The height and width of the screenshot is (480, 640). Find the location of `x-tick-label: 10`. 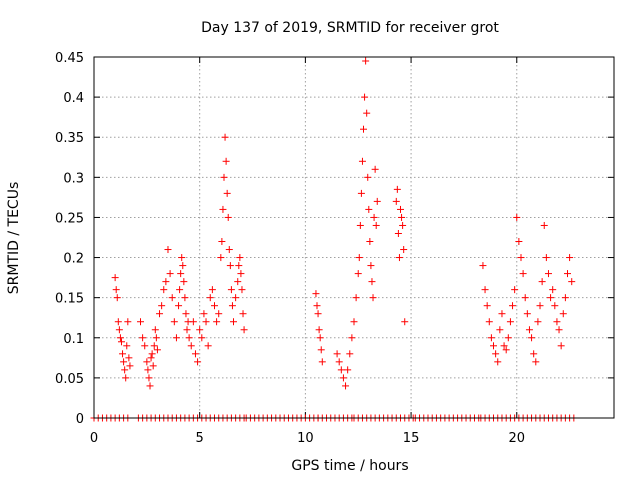

x-tick-label: 10 is located at coordinates (305, 438).